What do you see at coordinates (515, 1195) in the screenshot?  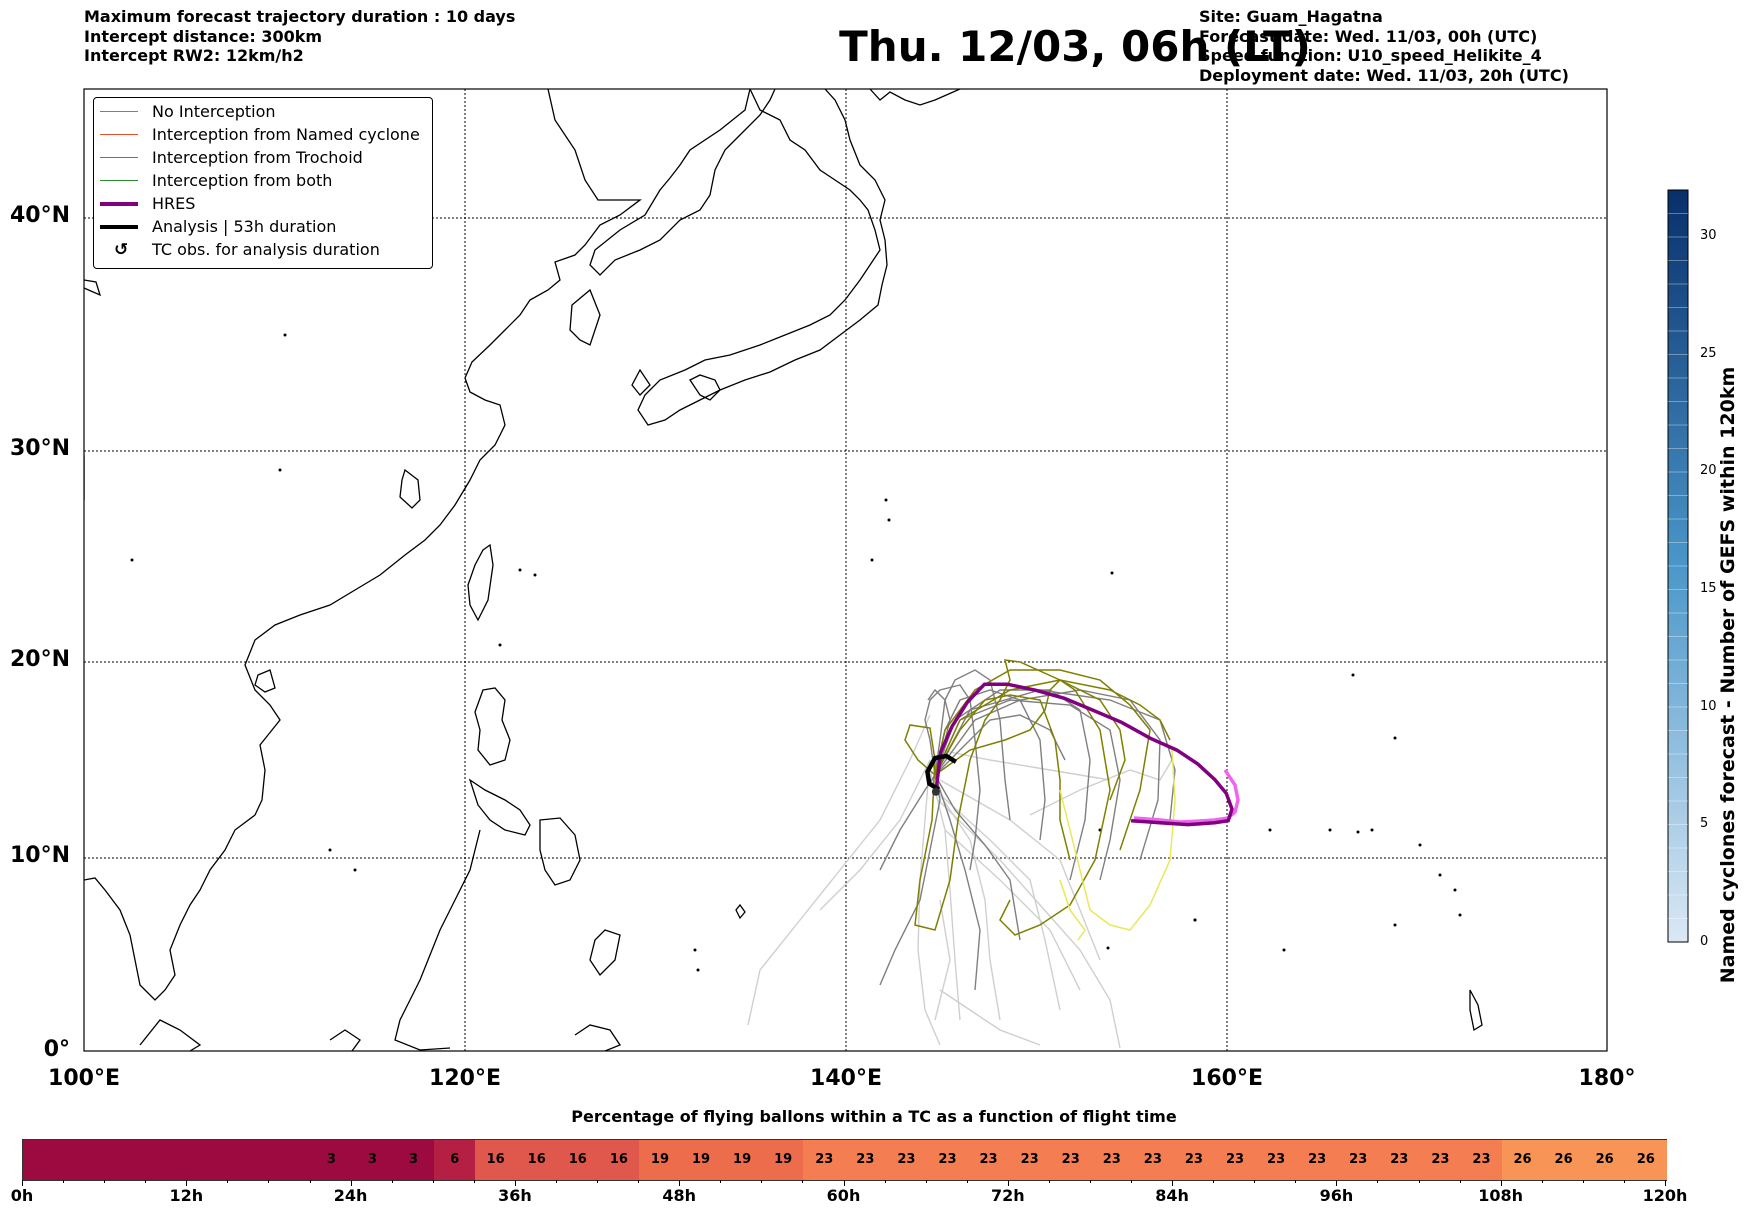 I see `time-tick-label: 36h` at bounding box center [515, 1195].